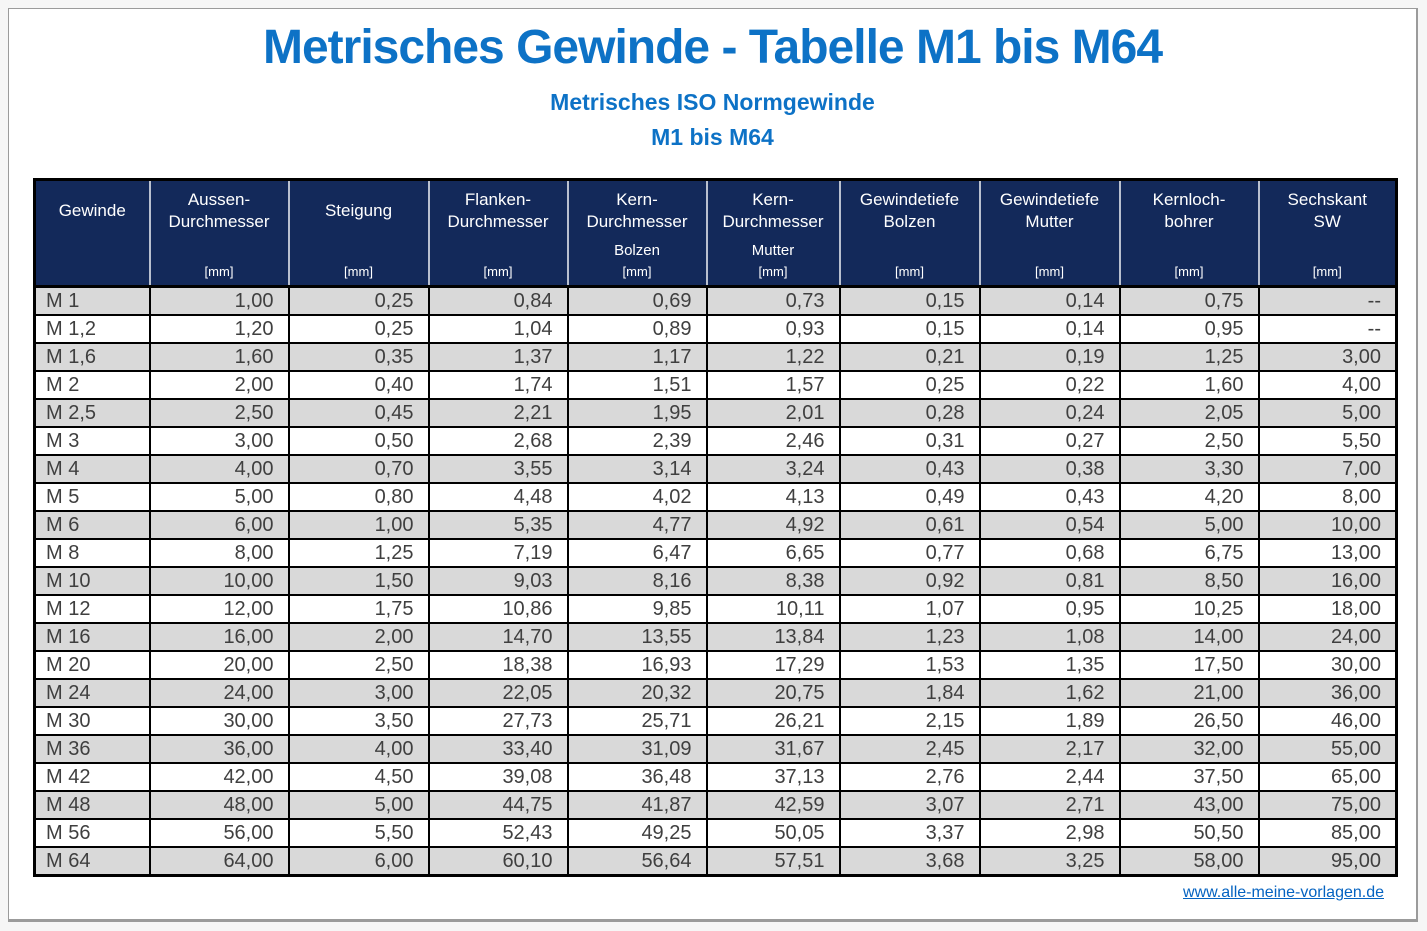 The height and width of the screenshot is (931, 1427). What do you see at coordinates (1189, 581) in the screenshot?
I see `cell-value: 8,50` at bounding box center [1189, 581].